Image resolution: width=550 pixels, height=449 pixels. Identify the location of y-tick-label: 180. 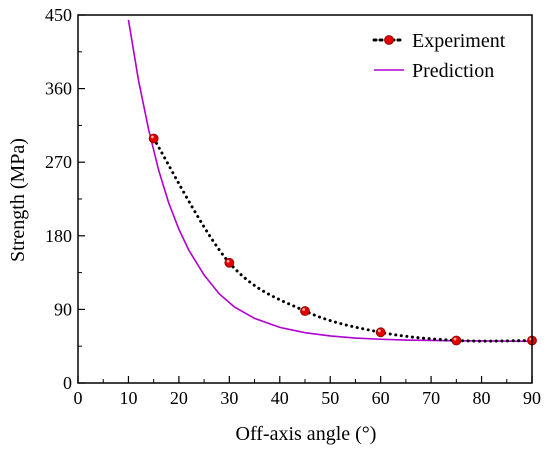
(58, 236).